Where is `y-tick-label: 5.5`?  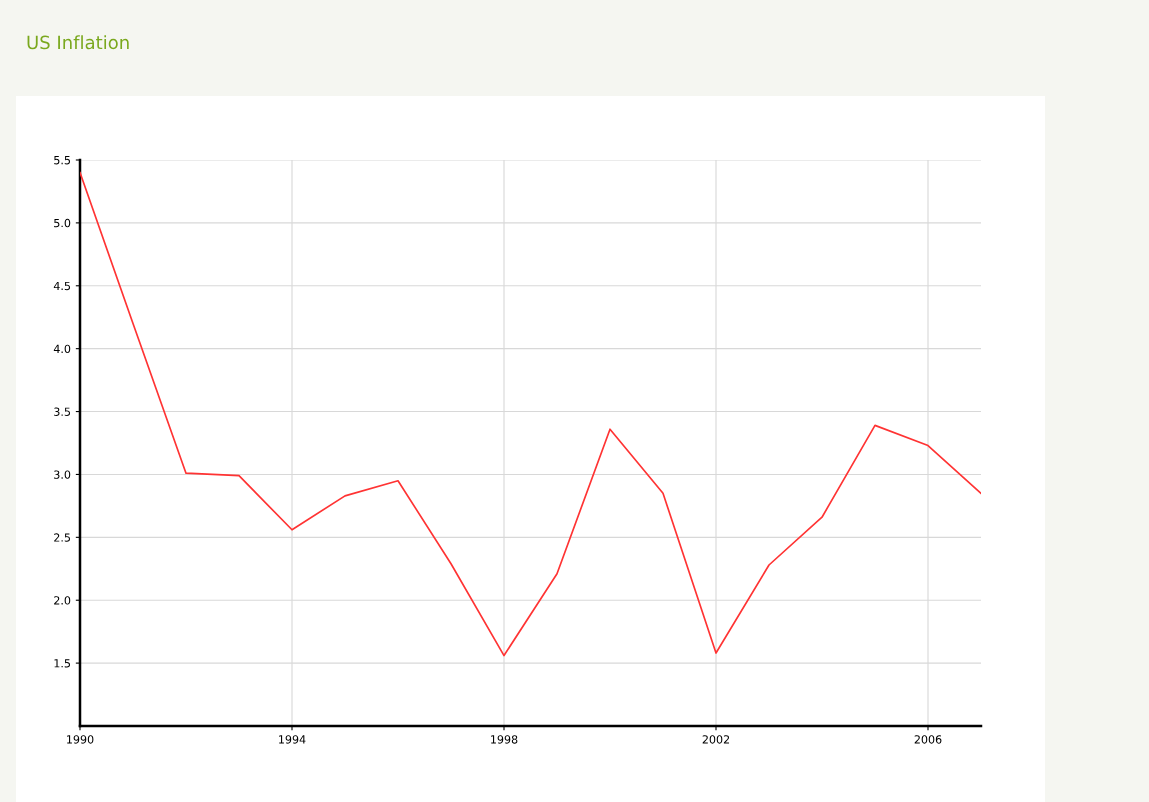
y-tick-label: 5.5 is located at coordinates (62, 160).